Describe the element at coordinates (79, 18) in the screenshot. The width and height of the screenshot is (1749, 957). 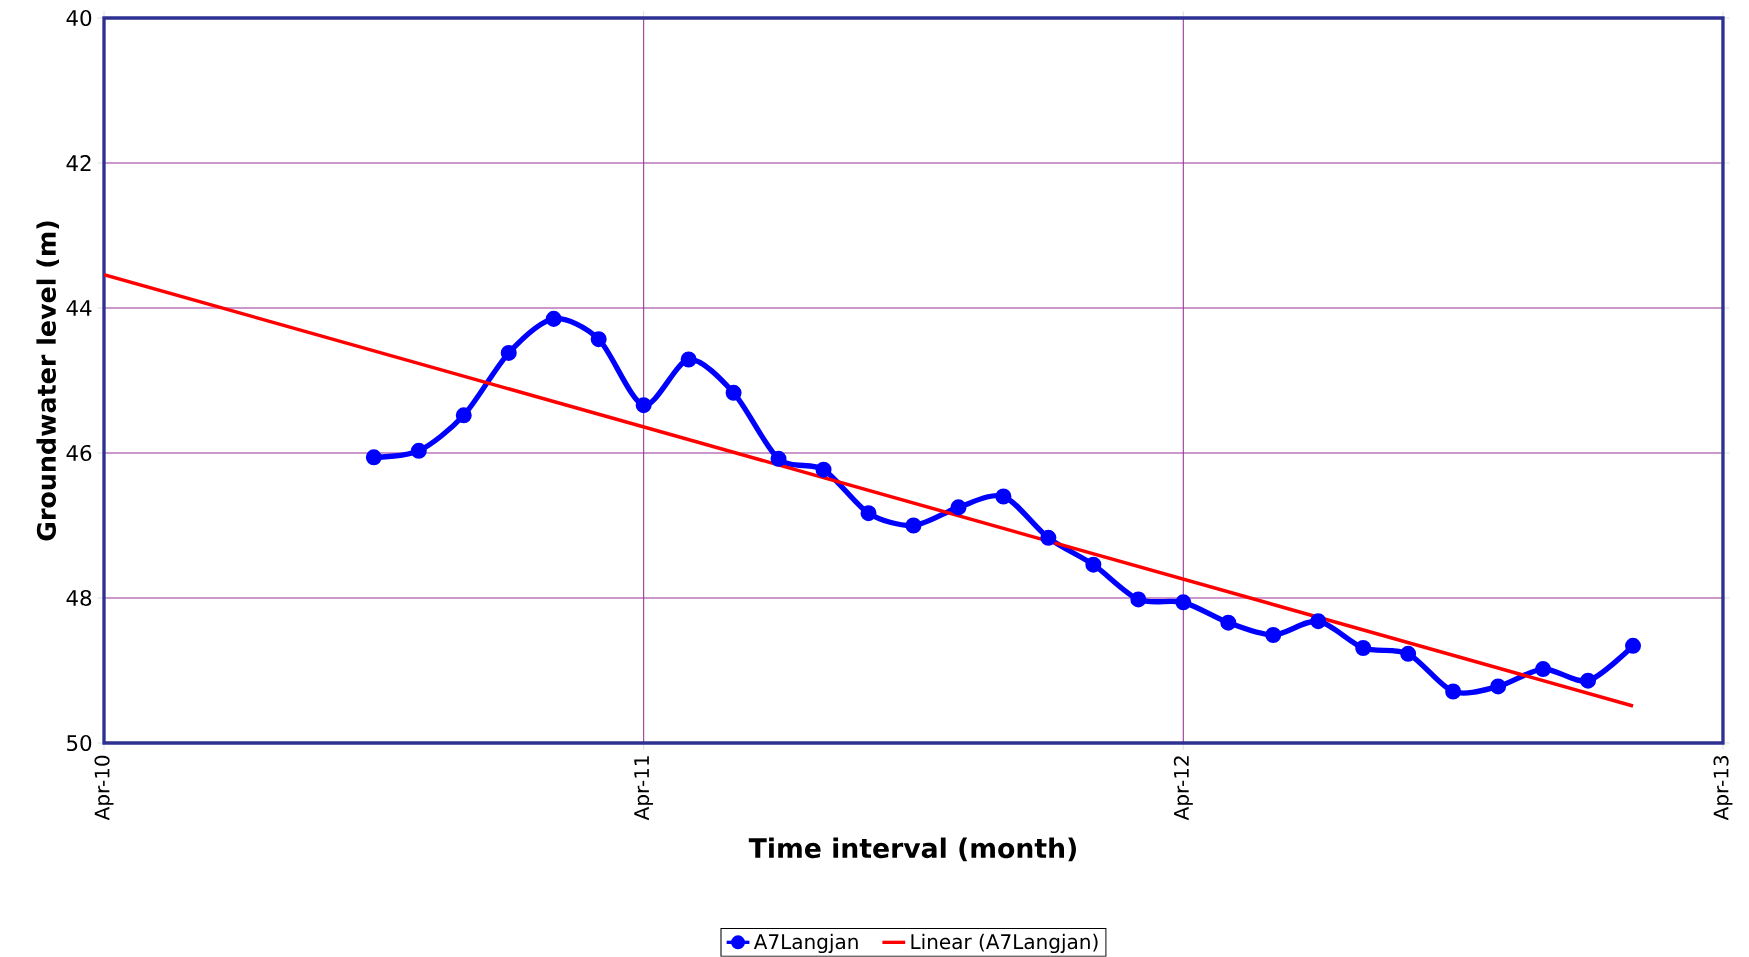
I see `y-tick-label: 40` at that location.